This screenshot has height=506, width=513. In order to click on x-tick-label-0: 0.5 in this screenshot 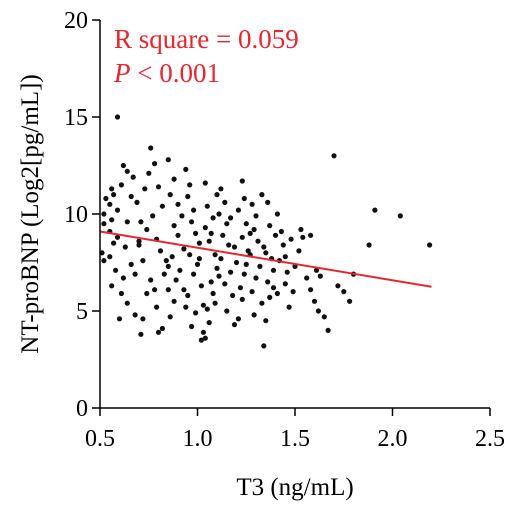, I will do `click(100, 439)`.